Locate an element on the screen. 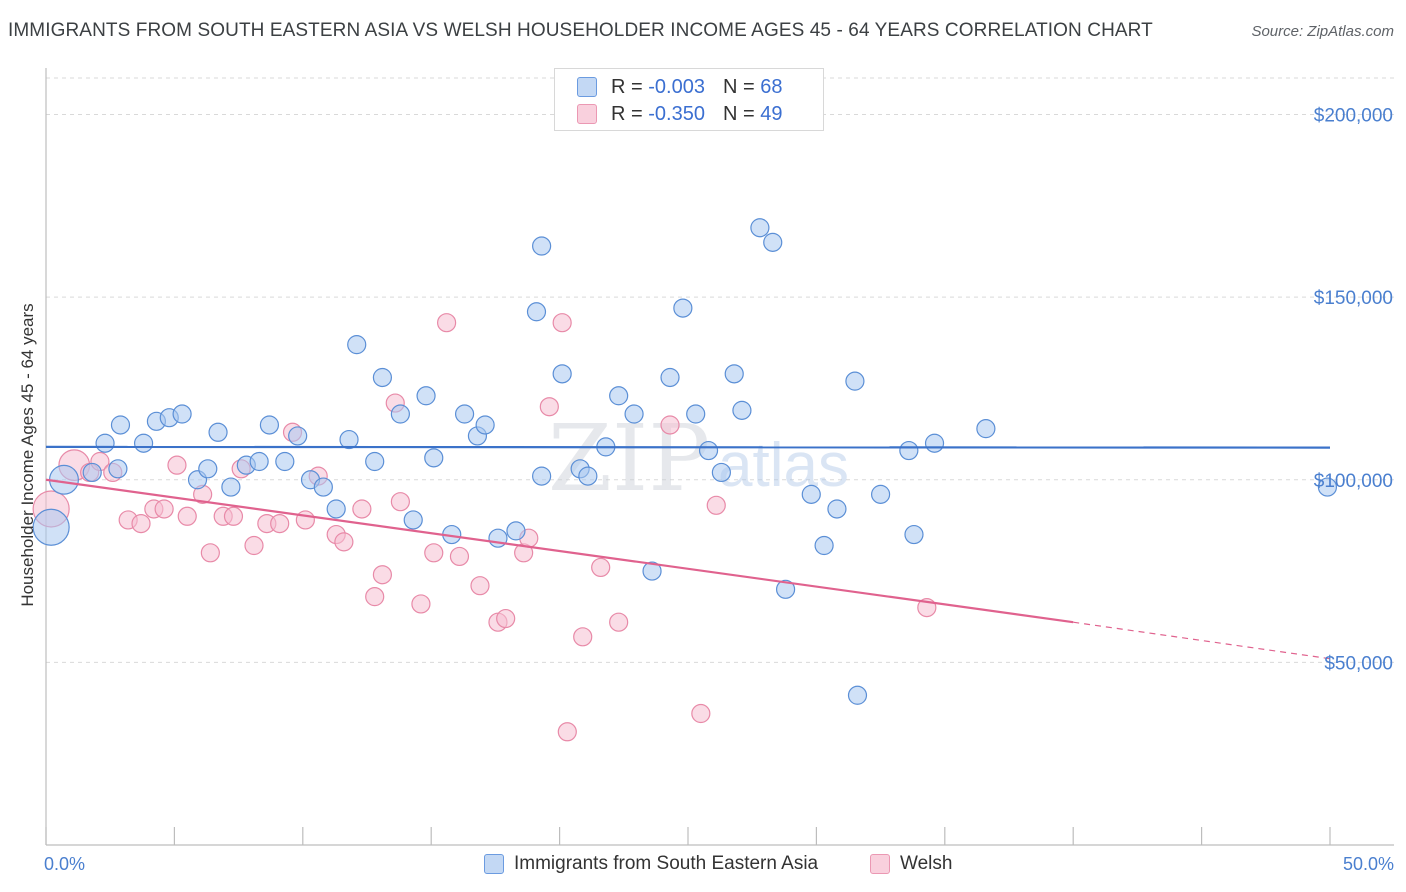 This screenshot has width=1406, height=892. bottom-legend-series2: Welsh is located at coordinates (911, 864).